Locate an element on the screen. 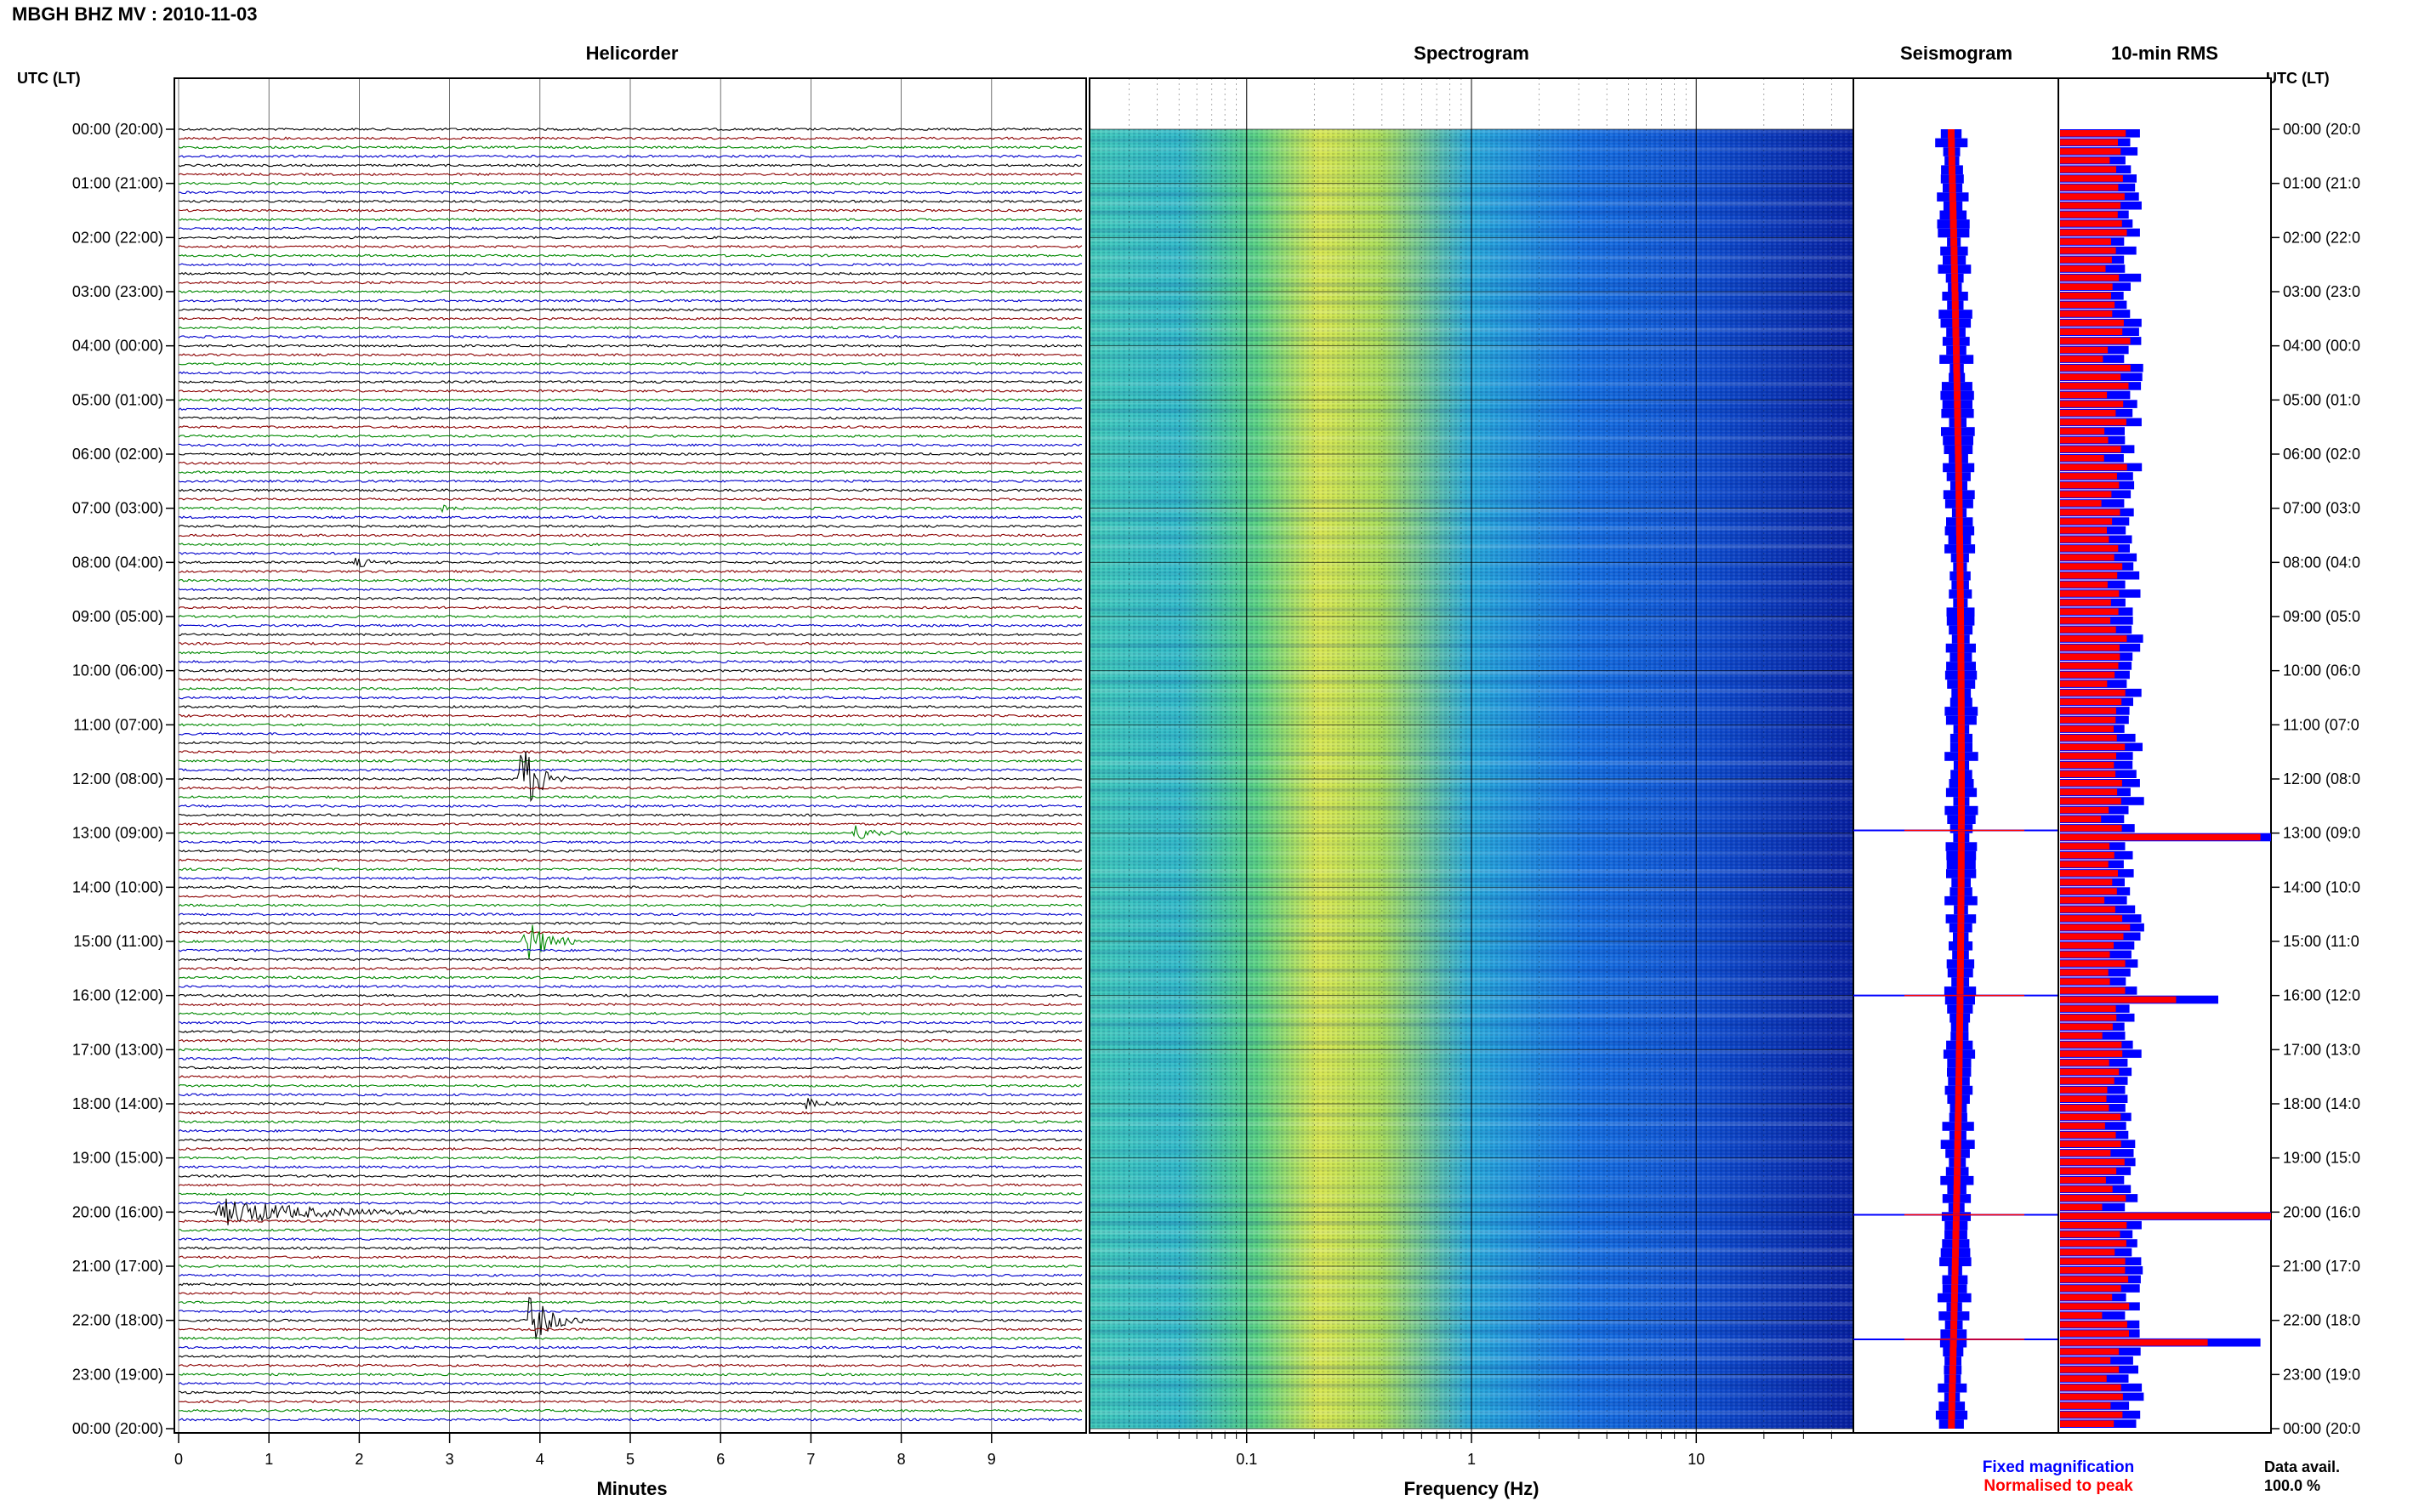  hour-label-right: 15:00 (11:0 is located at coordinates (2321, 941).